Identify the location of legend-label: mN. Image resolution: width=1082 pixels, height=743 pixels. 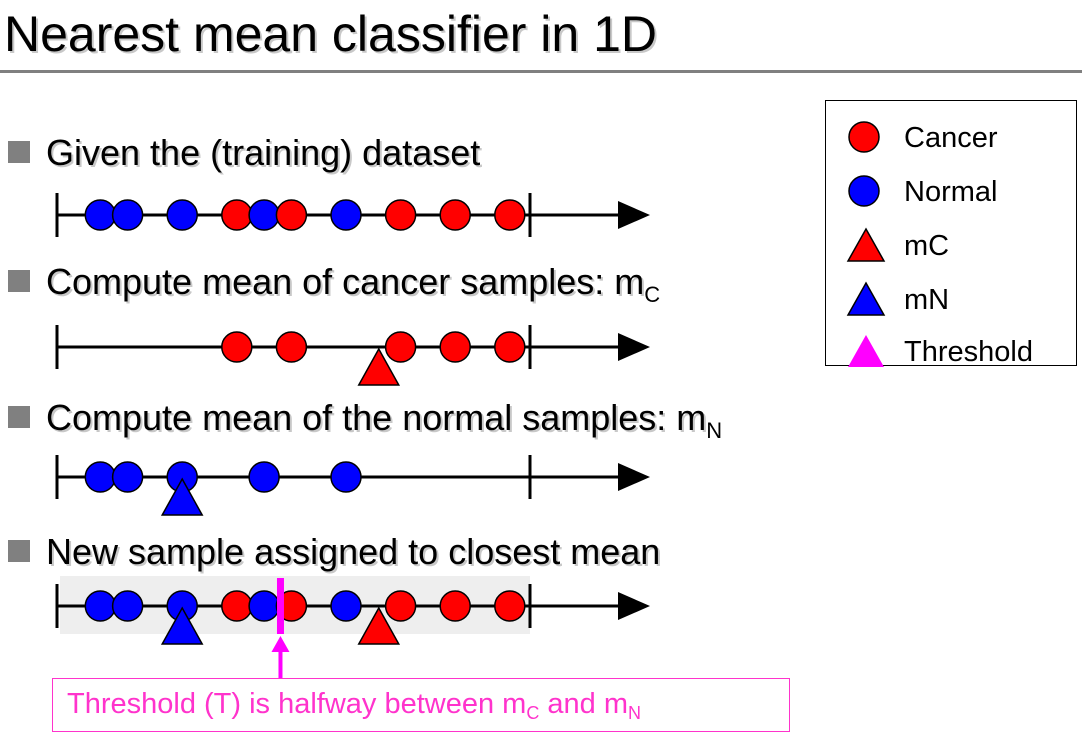
(927, 300).